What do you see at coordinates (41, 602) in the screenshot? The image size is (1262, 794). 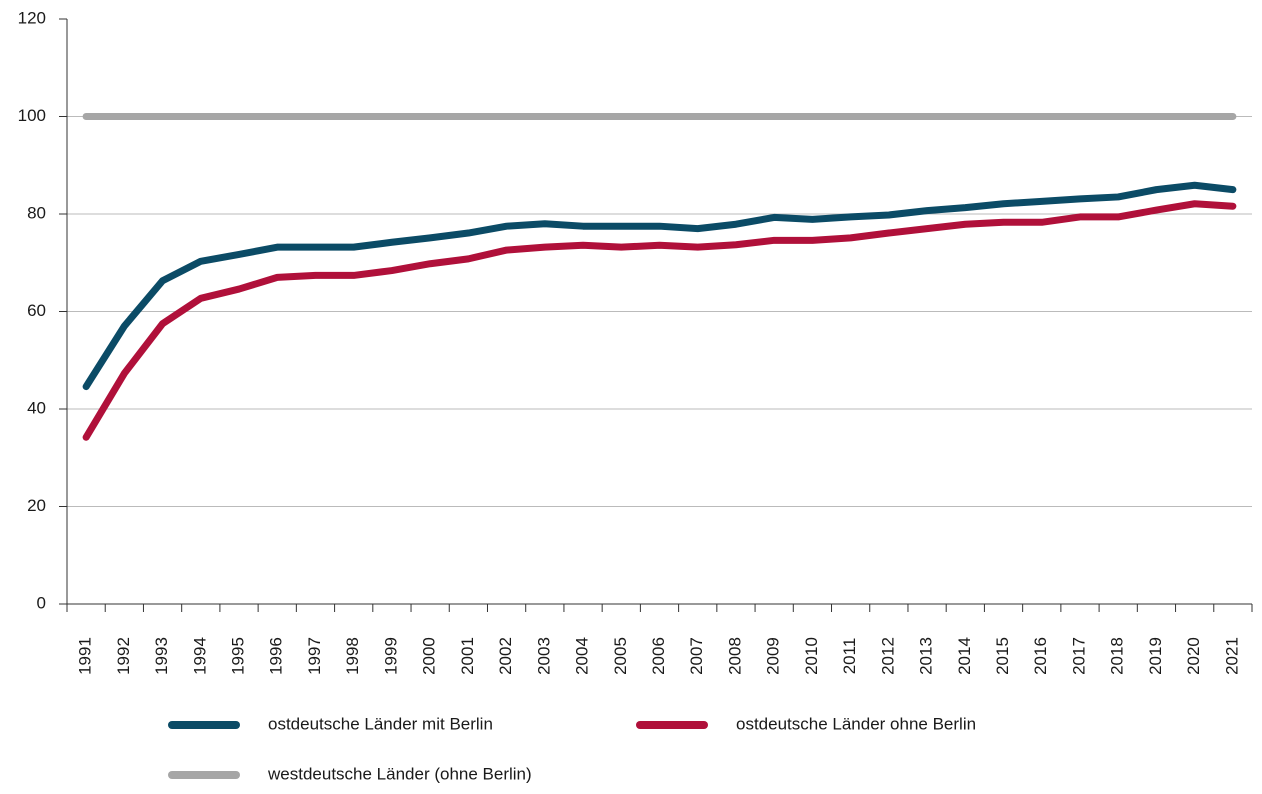 I see `y-tick-label: 0` at bounding box center [41, 602].